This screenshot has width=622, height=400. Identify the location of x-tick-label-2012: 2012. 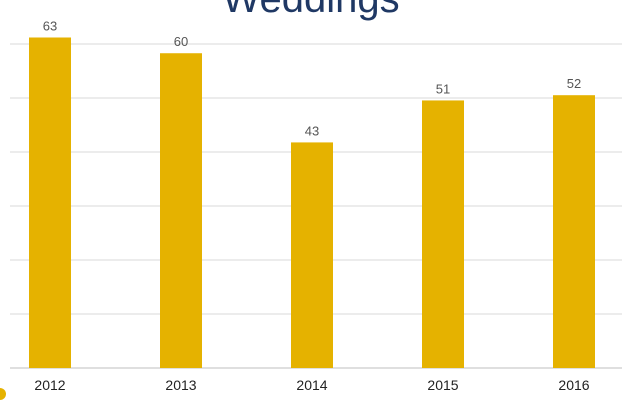
(49, 385).